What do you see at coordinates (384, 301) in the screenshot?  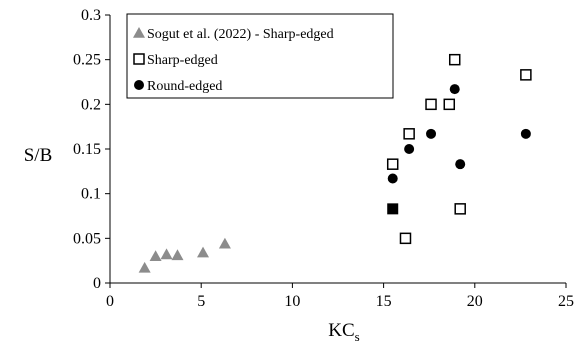 I see `x-tick-label: 15` at bounding box center [384, 301].